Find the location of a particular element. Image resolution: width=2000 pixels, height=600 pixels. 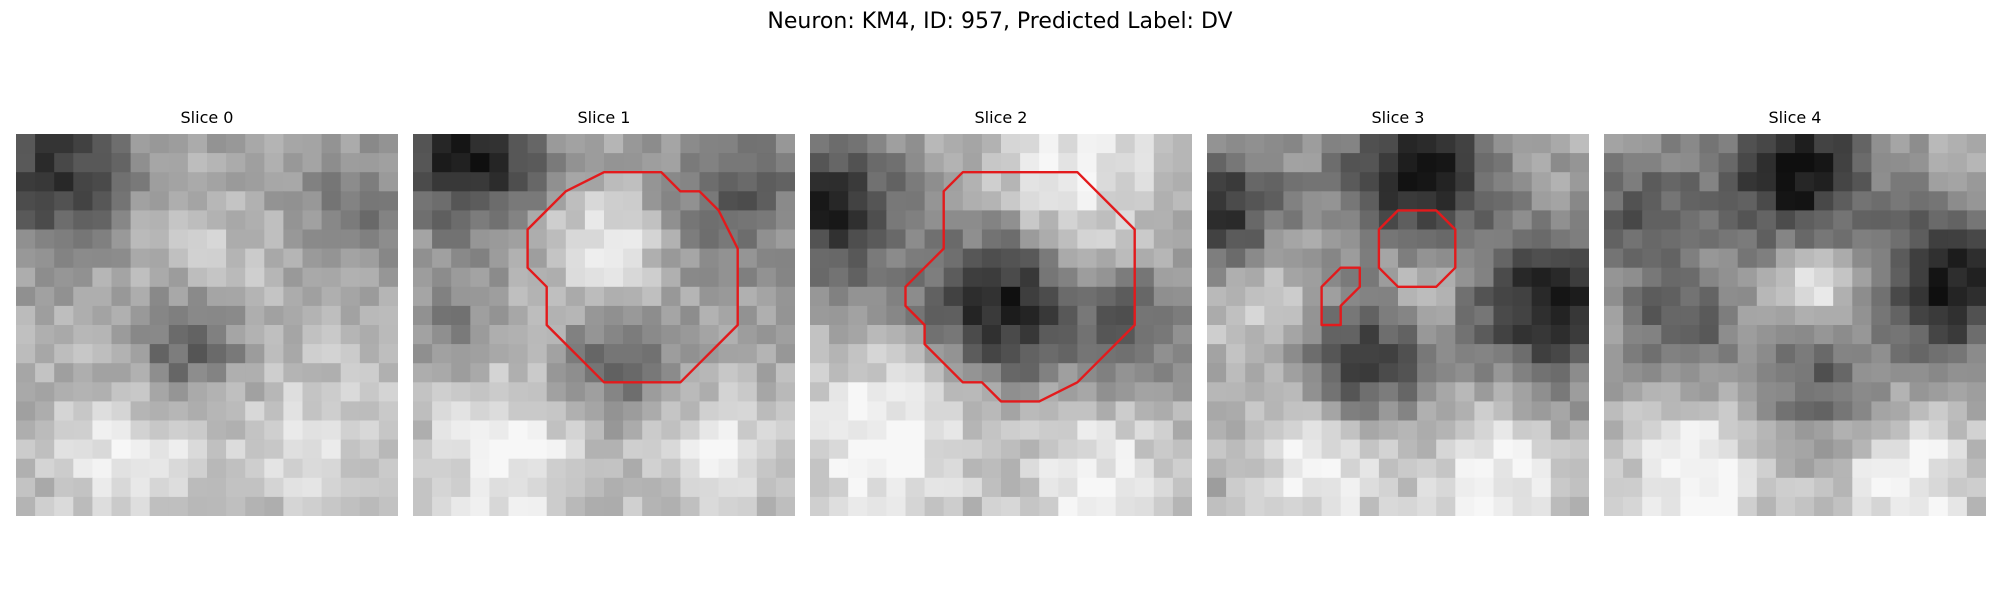

slice-panel-0: Slice 0 is located at coordinates (207, 312).